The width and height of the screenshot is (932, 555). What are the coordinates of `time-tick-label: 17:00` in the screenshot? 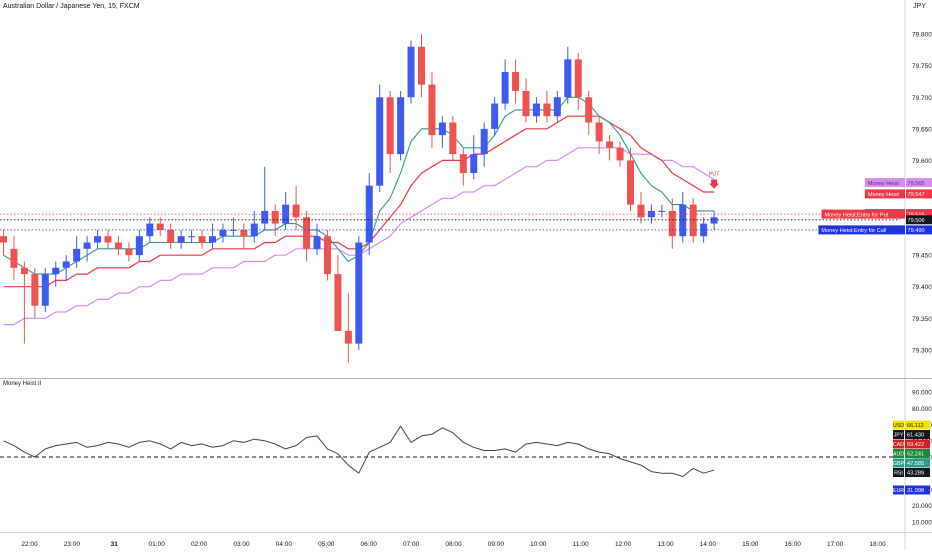 It's located at (835, 544).